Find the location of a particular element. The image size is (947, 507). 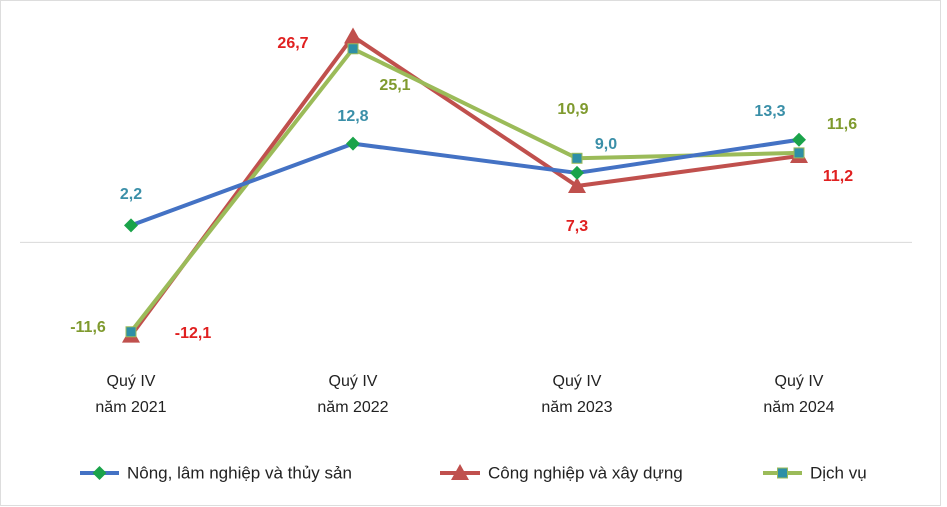

data-label: 12,8 is located at coordinates (352, 116).